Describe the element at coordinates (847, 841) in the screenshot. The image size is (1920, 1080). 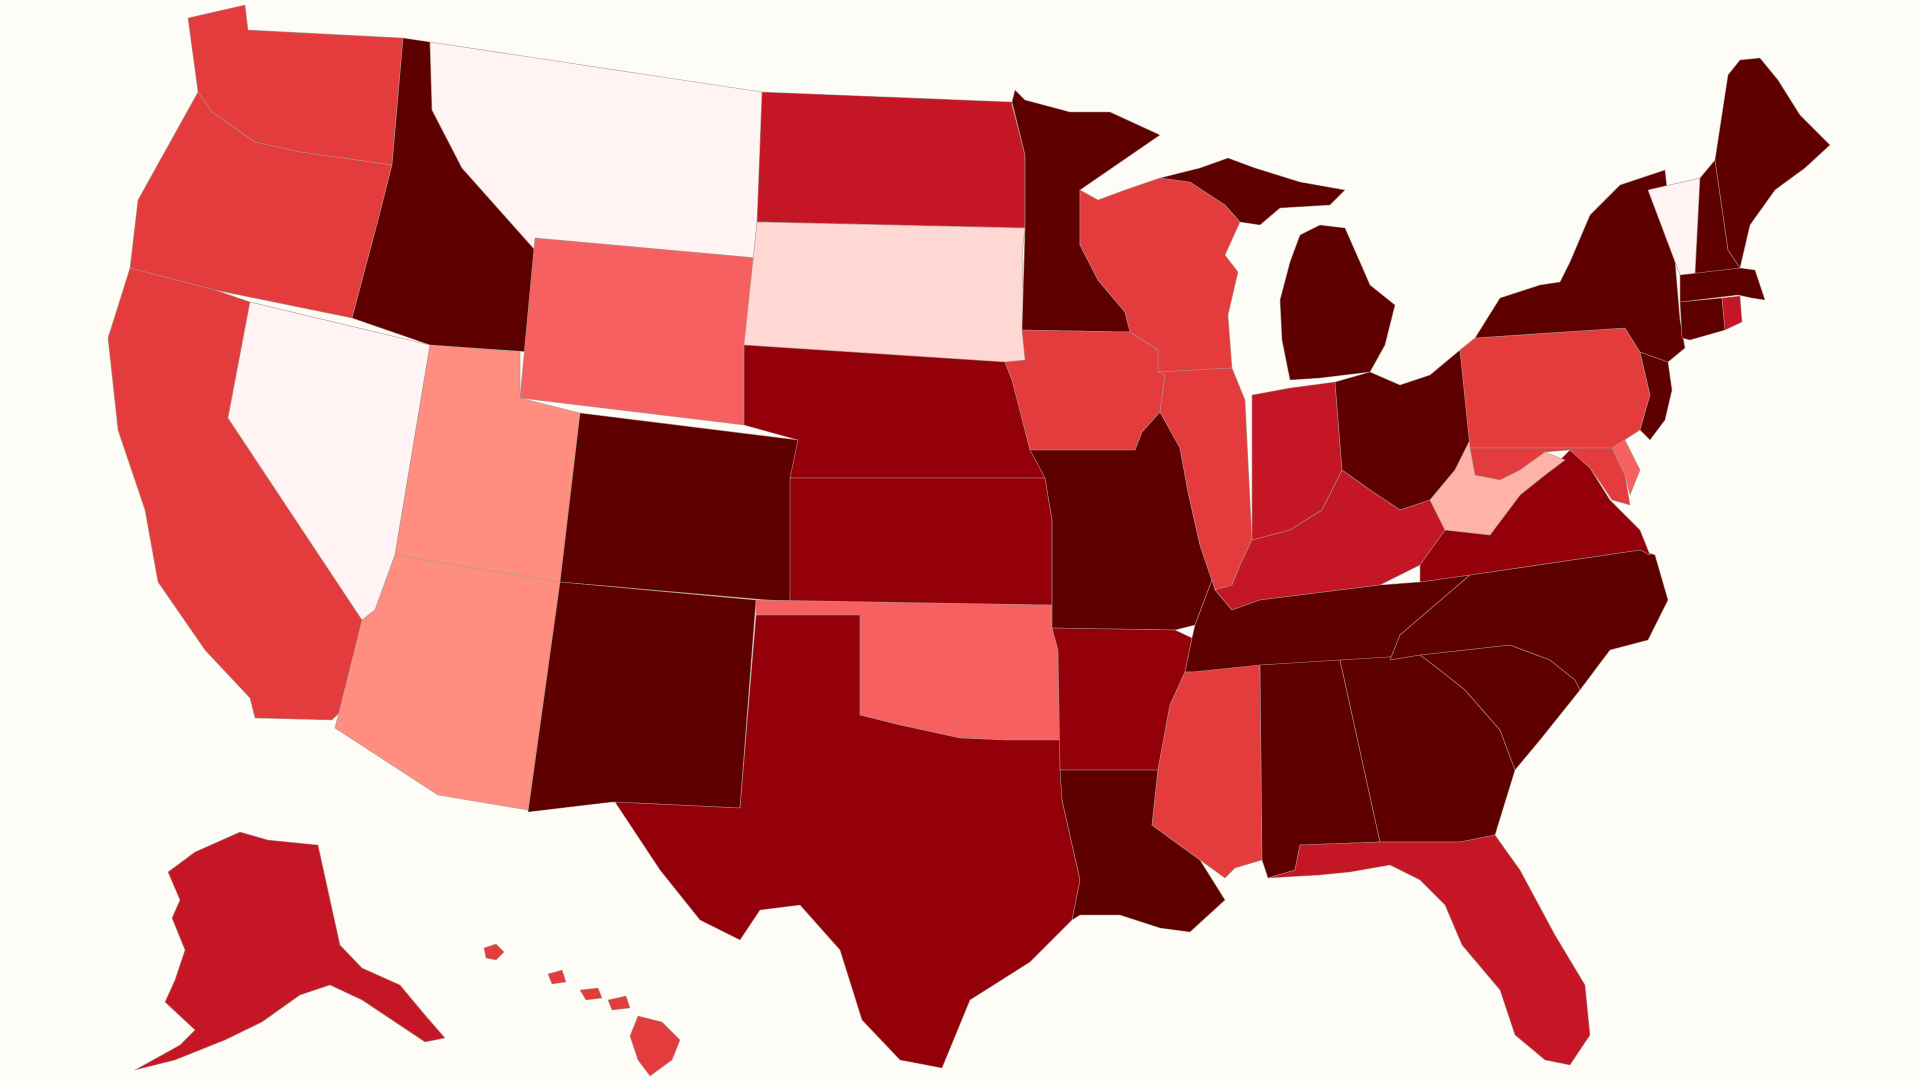
I see `state-texas` at that location.